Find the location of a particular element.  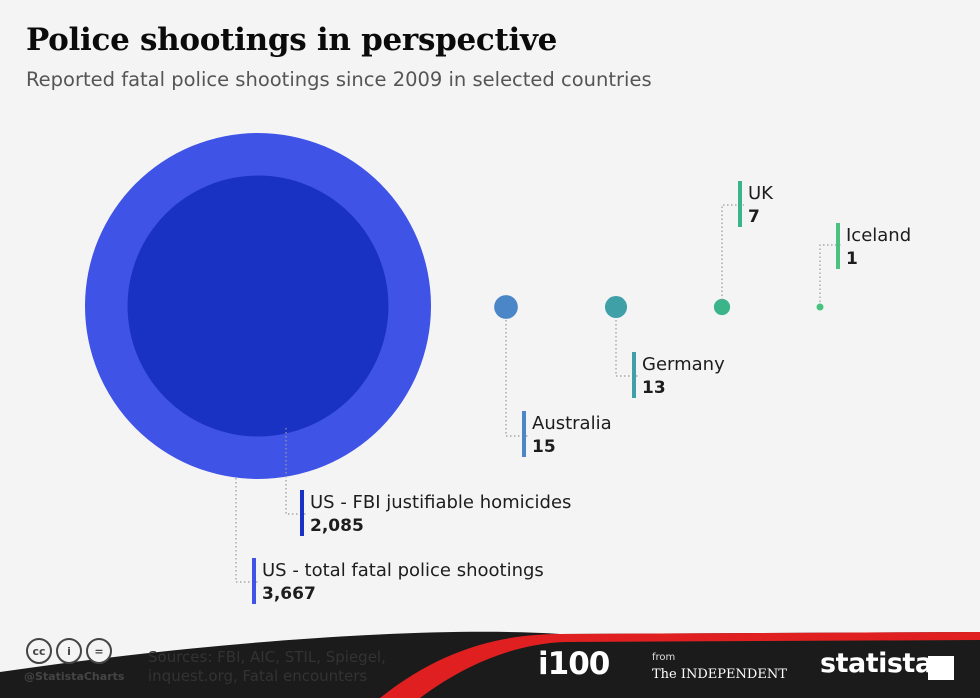

sources-line-1: Sources: FBI, AIC, STIL, Spiegel, is located at coordinates (267, 657).